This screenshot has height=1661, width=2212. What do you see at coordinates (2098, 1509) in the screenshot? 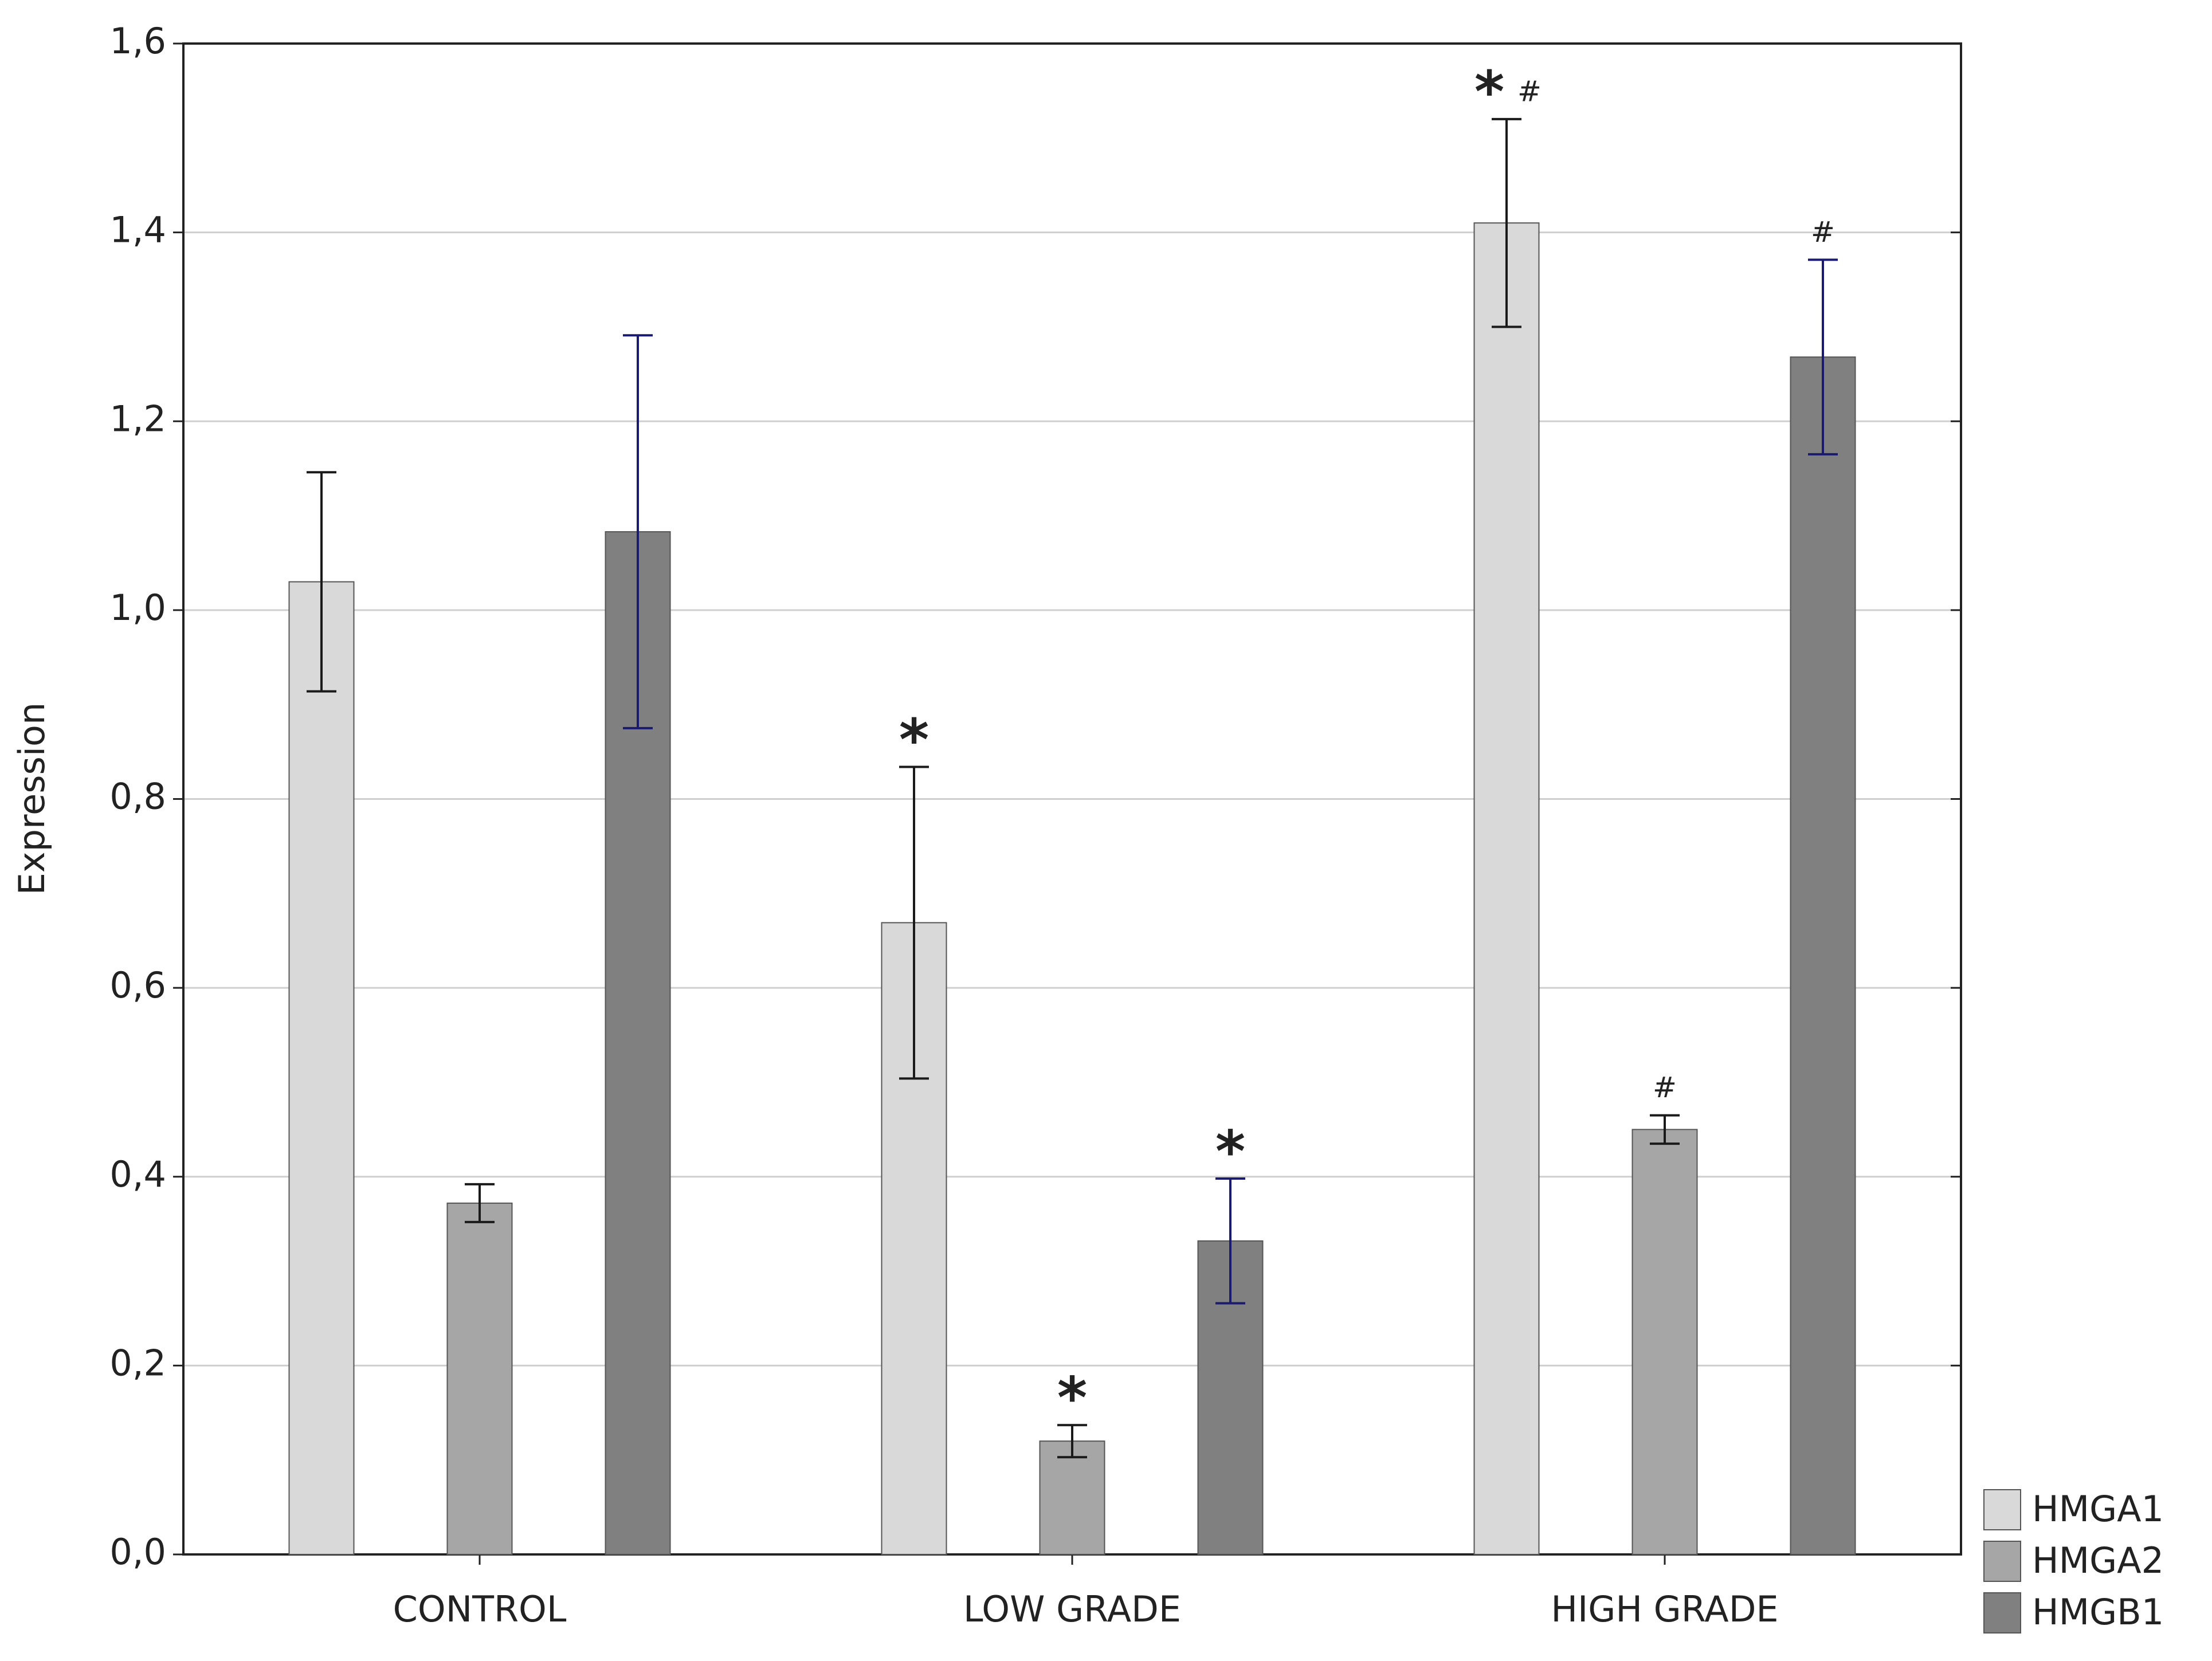
I see `legend-label: HMGA1` at bounding box center [2098, 1509].